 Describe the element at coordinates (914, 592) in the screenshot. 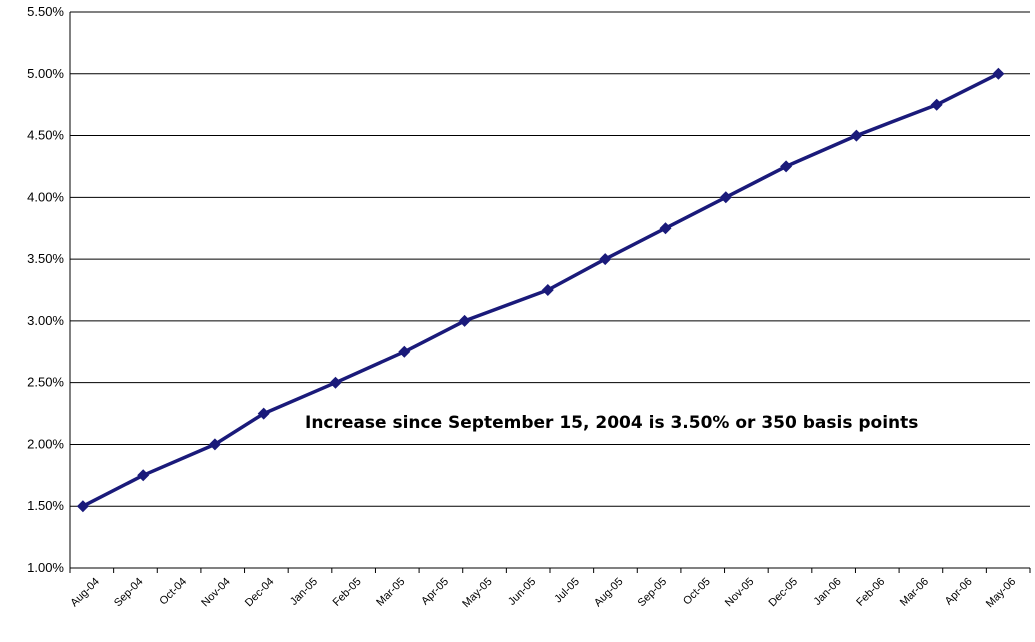

I see `x-tick-label: Mar-06` at that location.